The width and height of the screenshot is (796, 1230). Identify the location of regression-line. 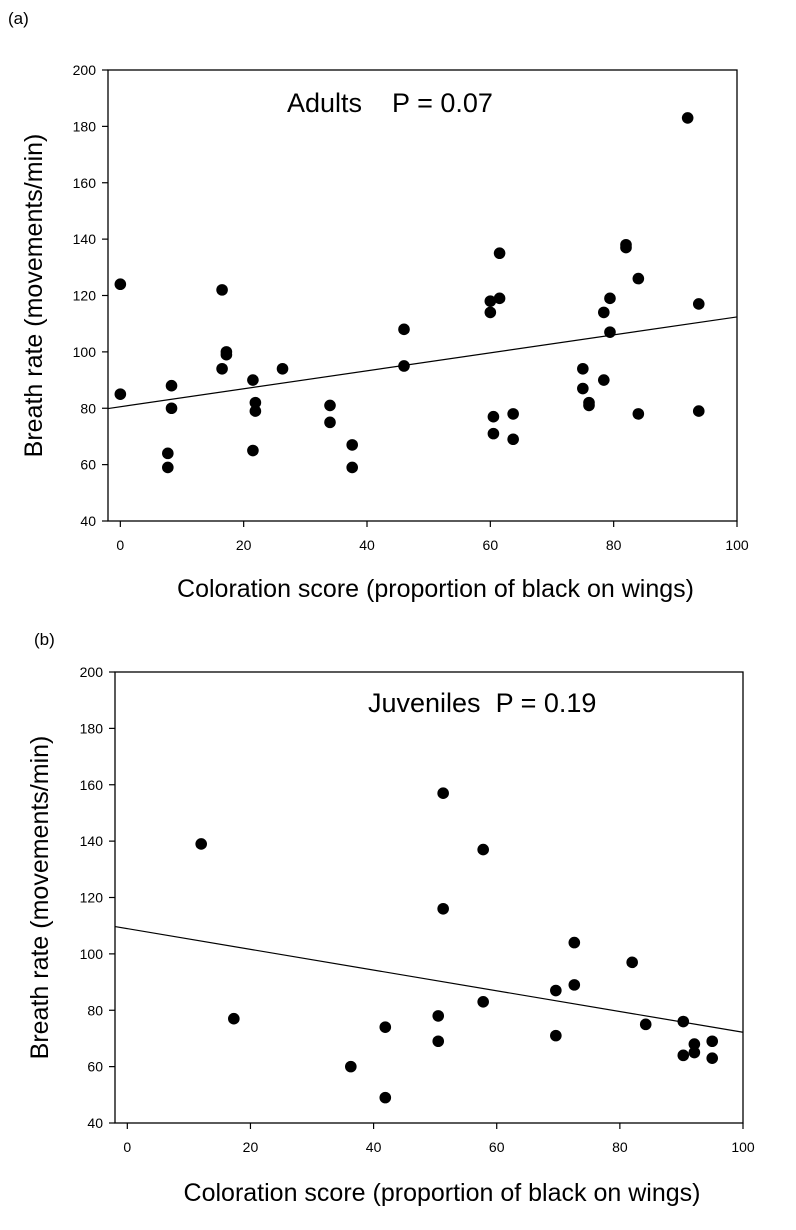
(429, 979).